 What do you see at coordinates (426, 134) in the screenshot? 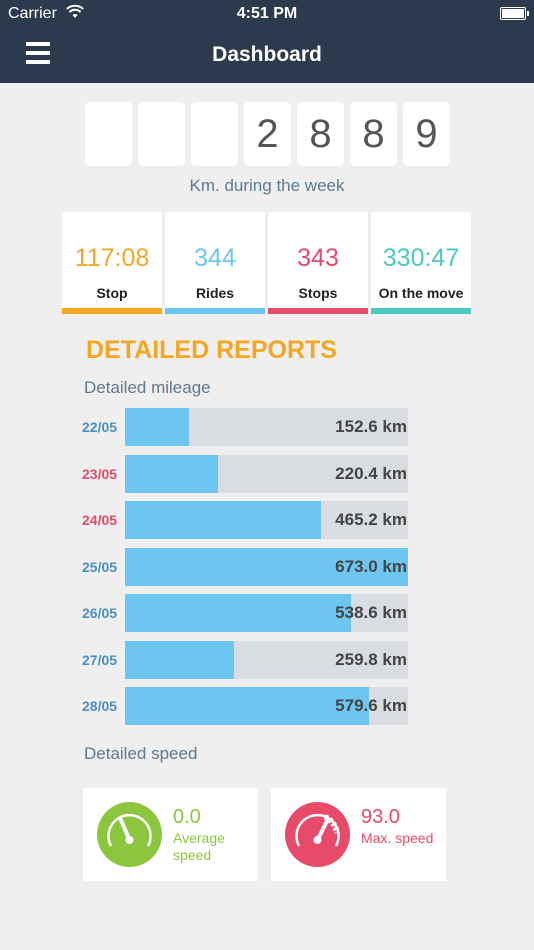
I see `odometer-digit: 9` at bounding box center [426, 134].